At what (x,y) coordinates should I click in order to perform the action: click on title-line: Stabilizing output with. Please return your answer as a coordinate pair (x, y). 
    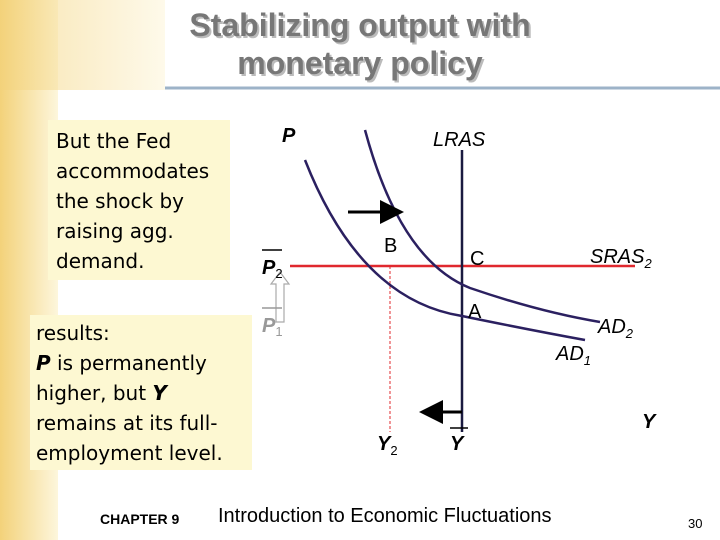
    Looking at the image, I should click on (359, 25).